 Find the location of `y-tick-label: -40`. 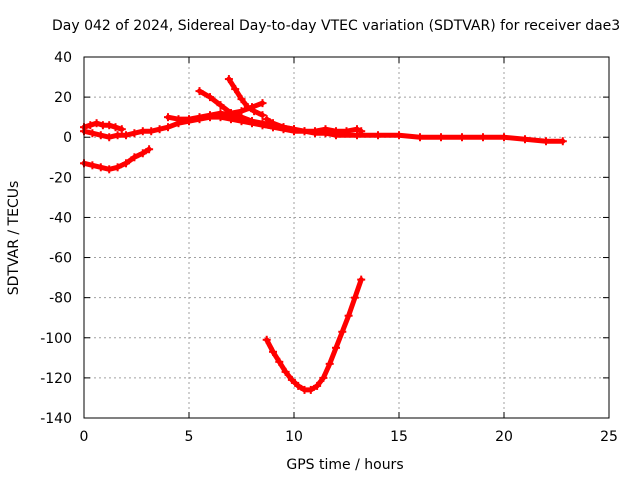

y-tick-label: -40 is located at coordinates (60, 218).